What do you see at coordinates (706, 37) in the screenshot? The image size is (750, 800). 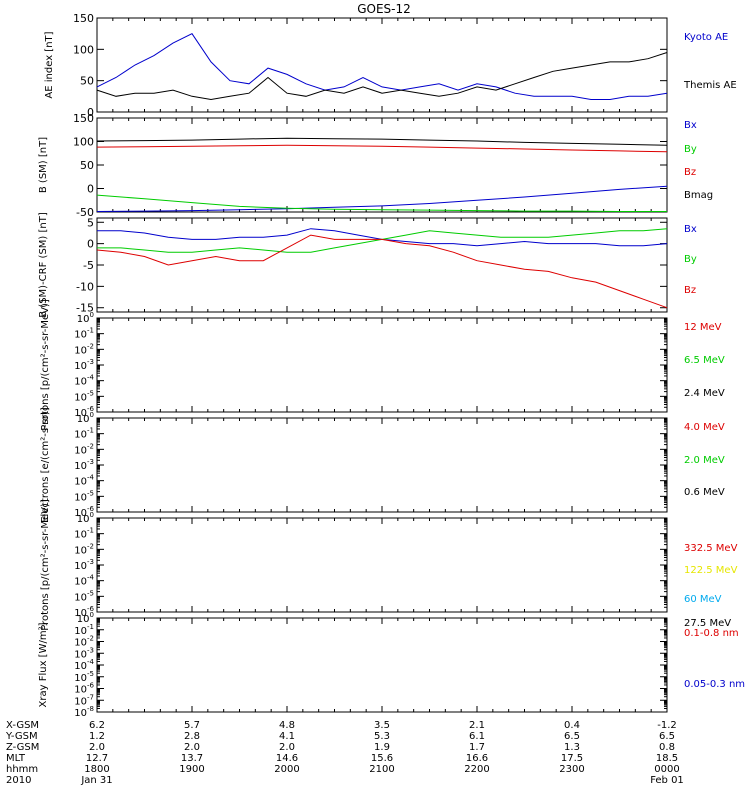 I see `legend-label: Kyoto AE` at bounding box center [706, 37].